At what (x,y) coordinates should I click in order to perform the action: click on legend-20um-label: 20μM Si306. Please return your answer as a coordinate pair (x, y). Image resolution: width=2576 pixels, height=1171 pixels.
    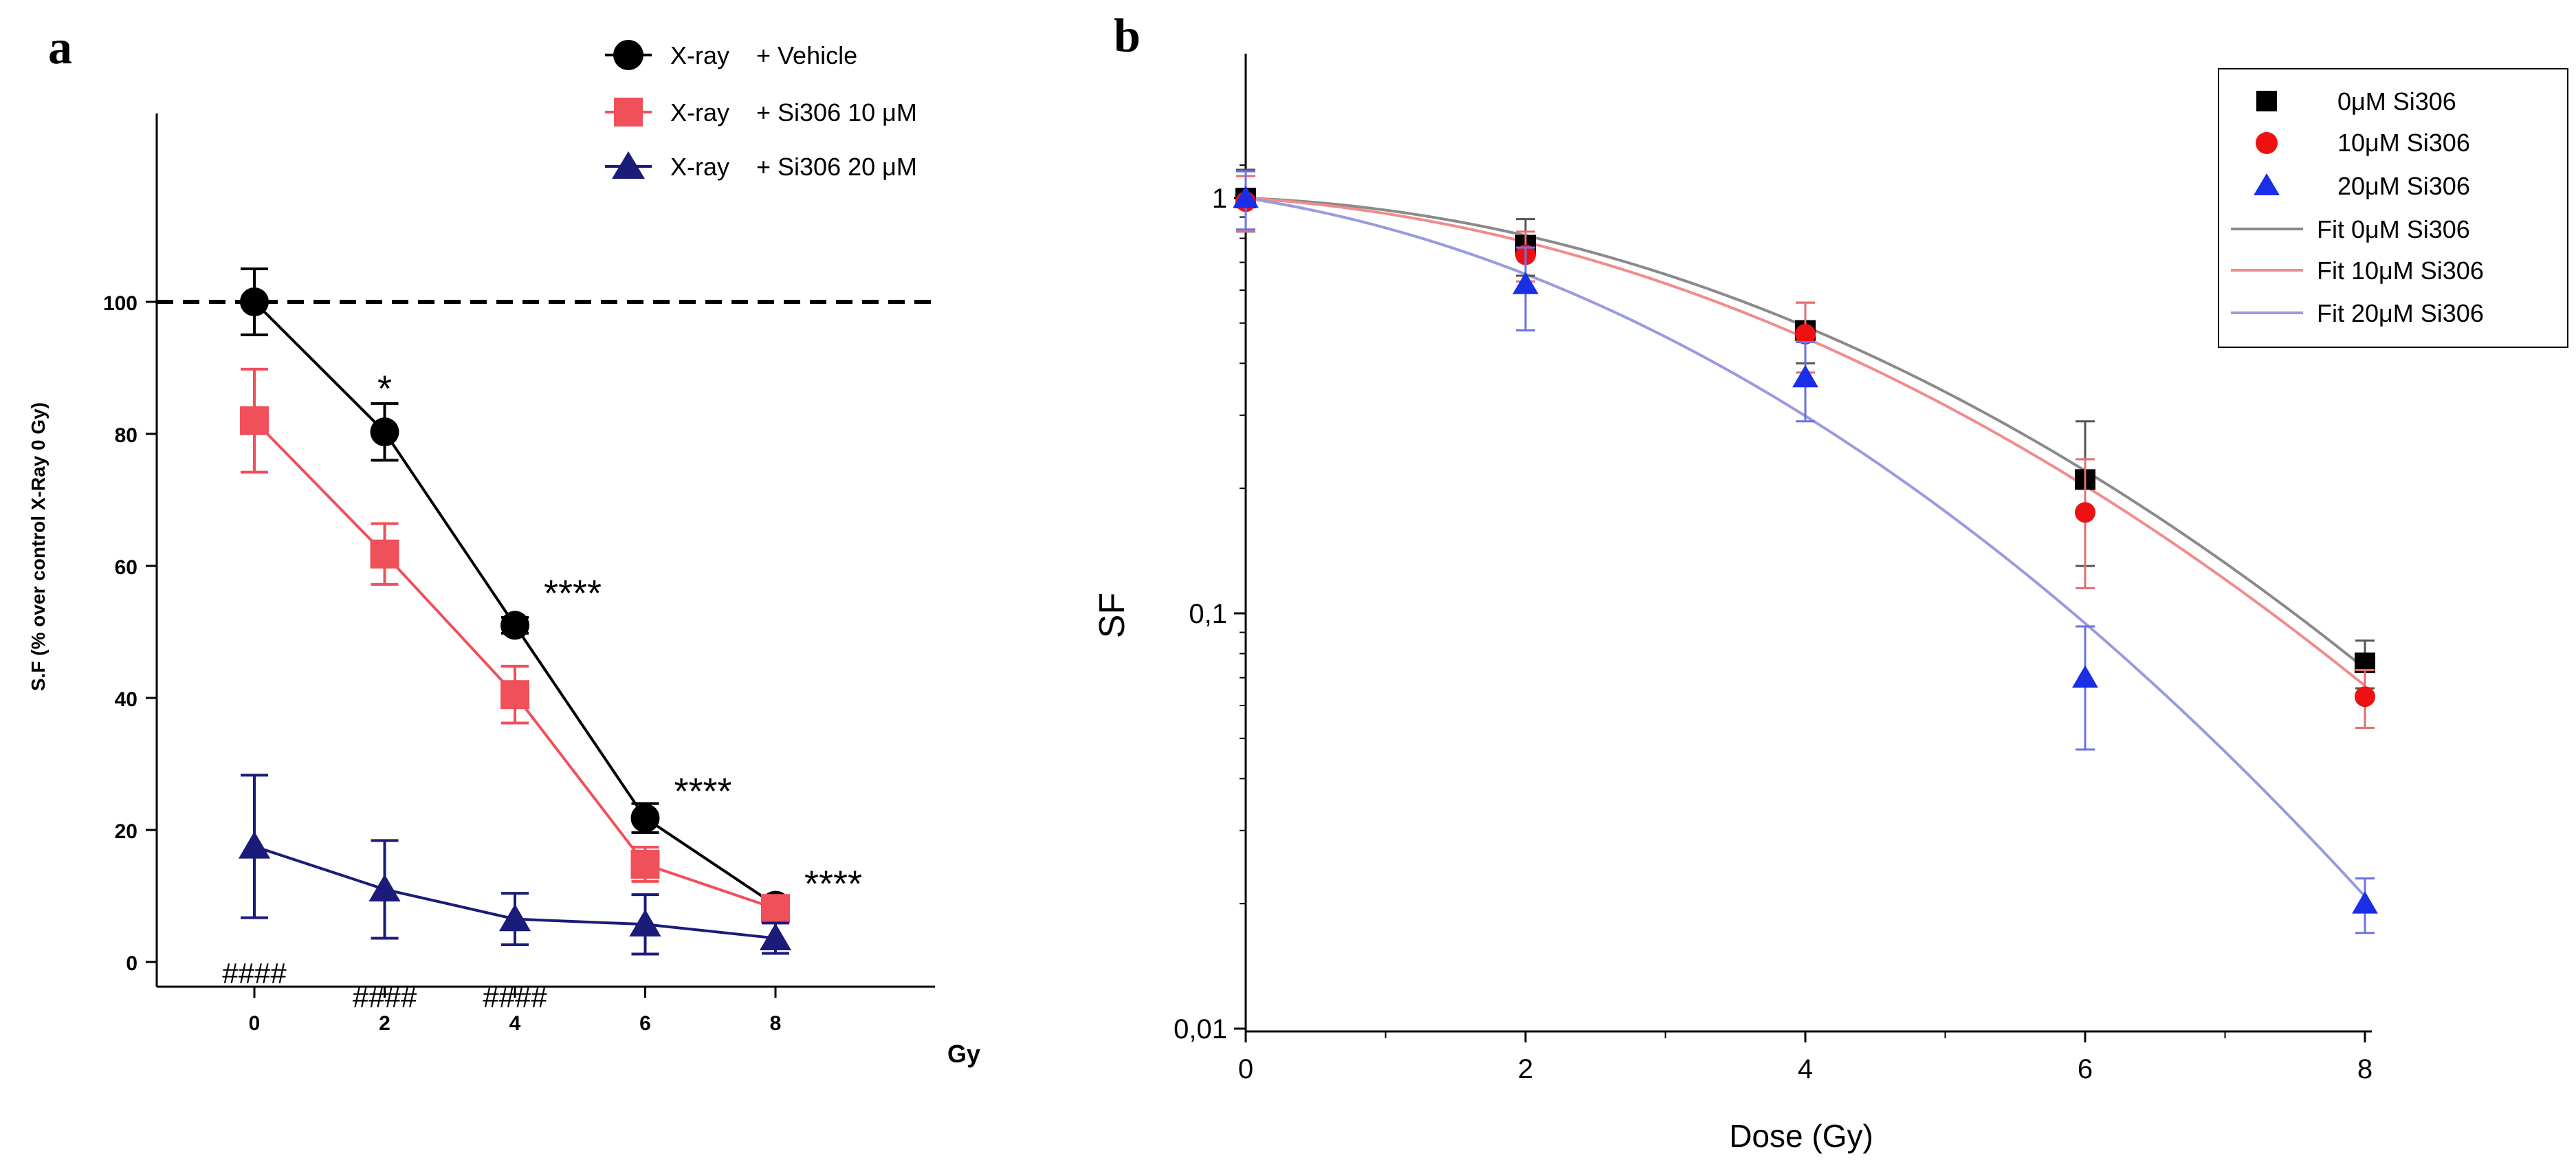
    Looking at the image, I should click on (2403, 186).